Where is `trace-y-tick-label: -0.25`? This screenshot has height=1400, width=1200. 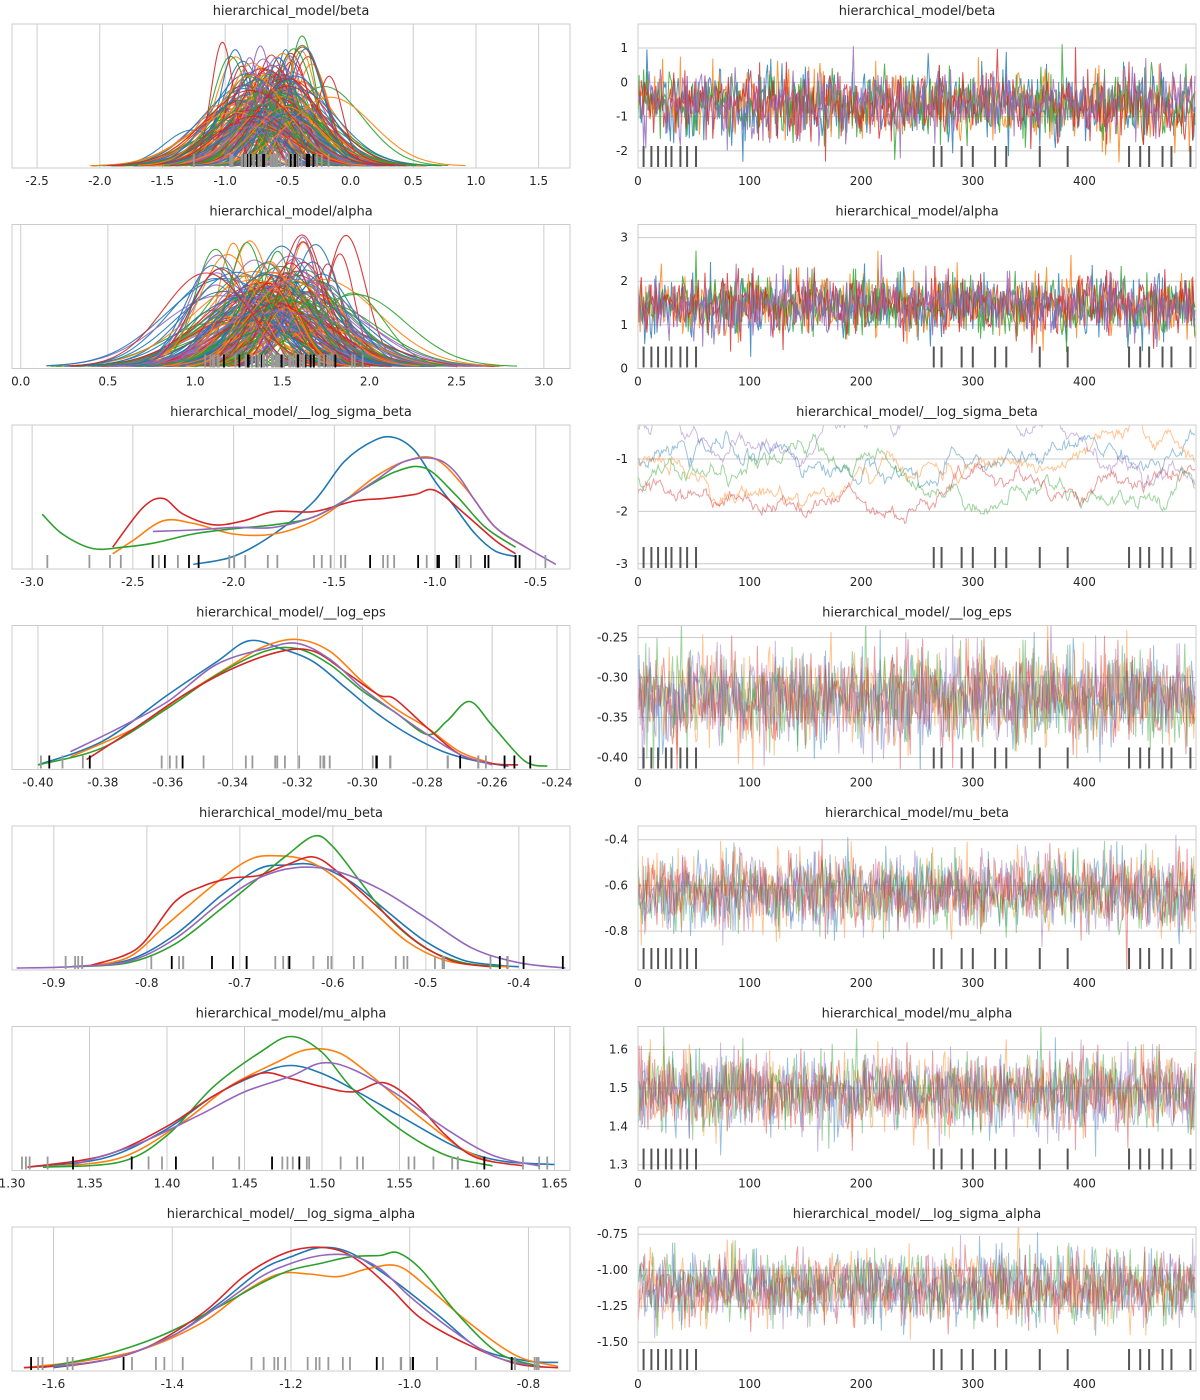
trace-y-tick-label: -0.25 is located at coordinates (612, 638).